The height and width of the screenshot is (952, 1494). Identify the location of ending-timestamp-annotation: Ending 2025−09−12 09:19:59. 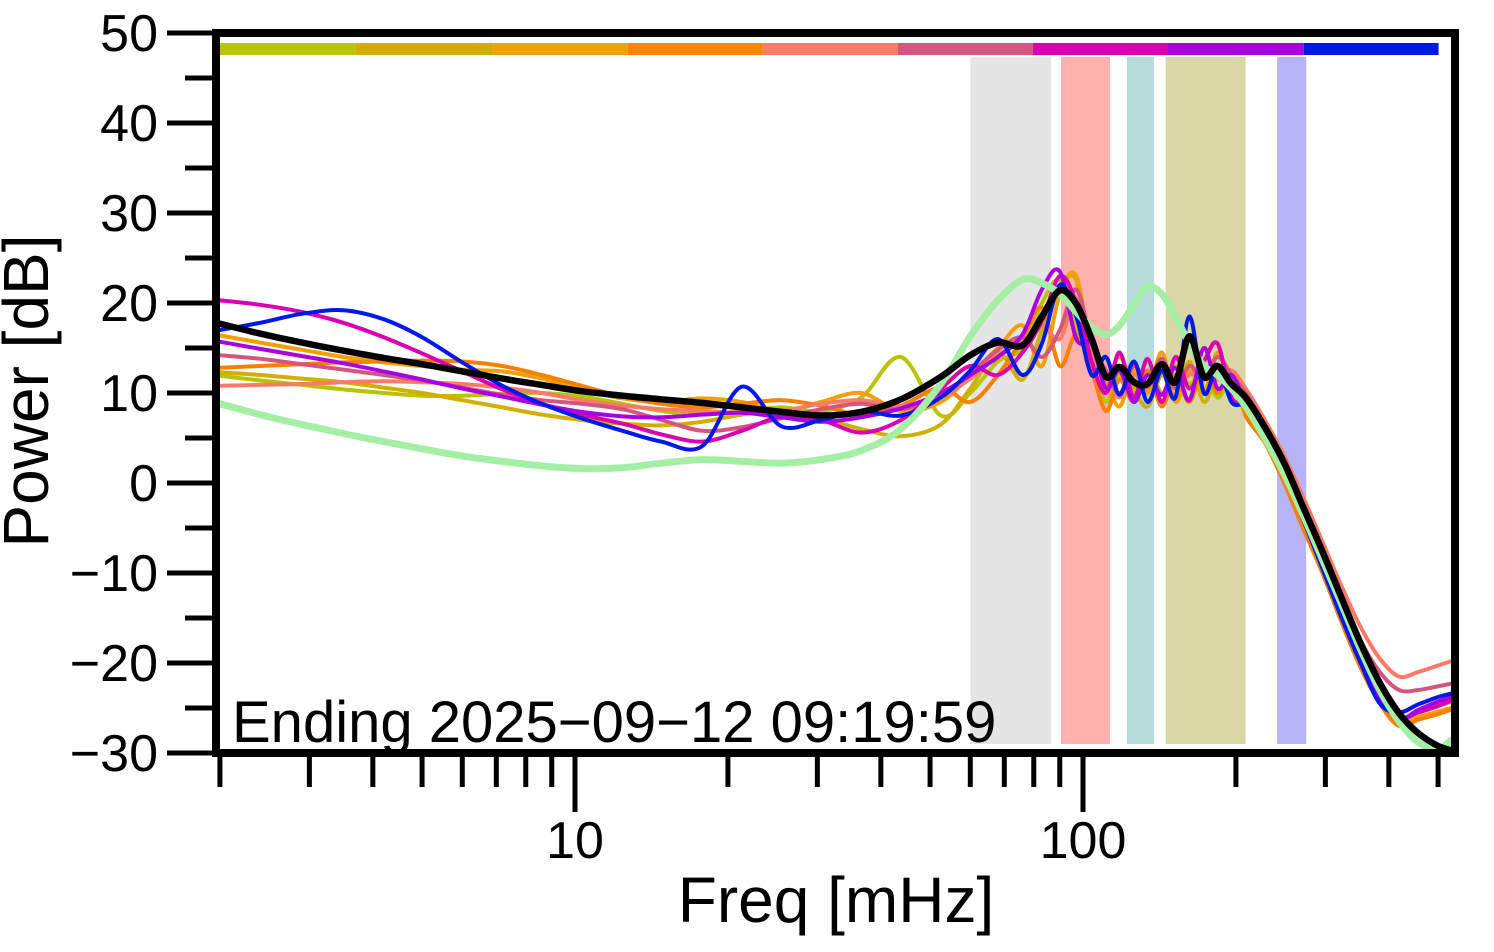
(614, 722).